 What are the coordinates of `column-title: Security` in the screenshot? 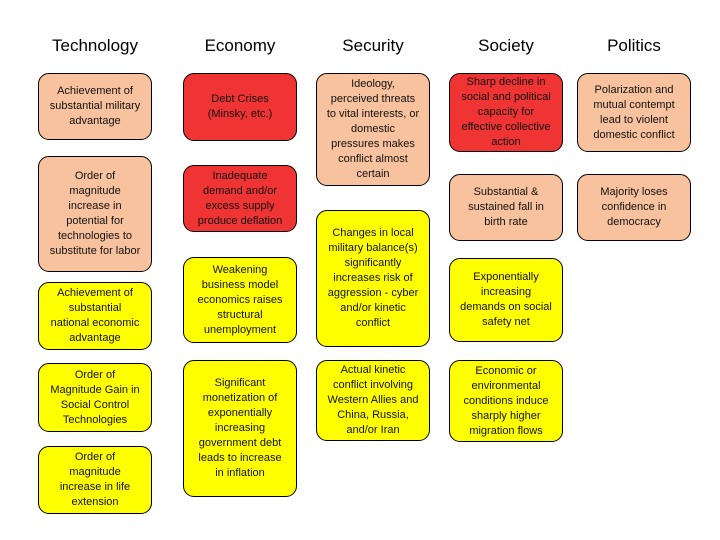 It's located at (373, 45).